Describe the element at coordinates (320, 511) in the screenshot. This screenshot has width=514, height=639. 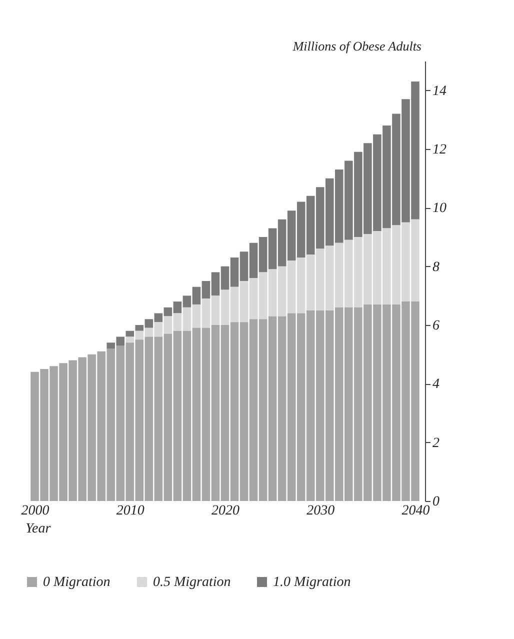
I see `x-tick-label: 2030` at that location.